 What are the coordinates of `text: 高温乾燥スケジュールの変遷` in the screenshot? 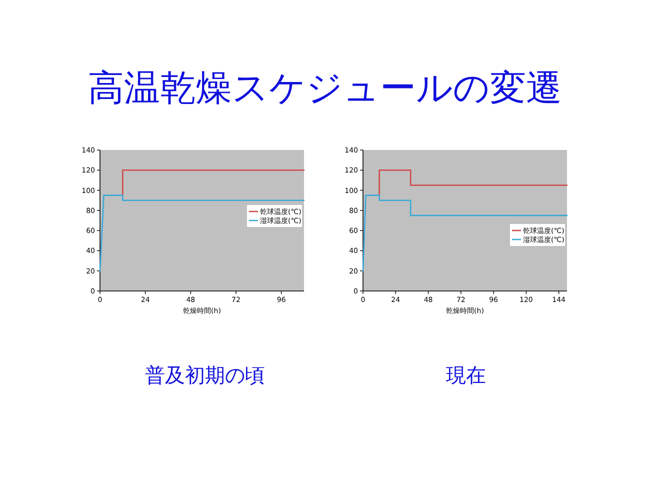 It's located at (325, 88).